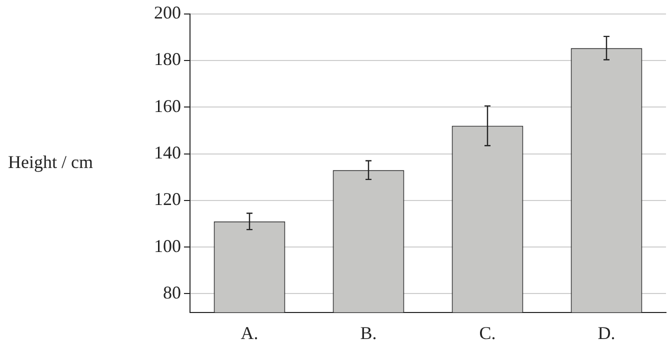  I want to click on y-tick-label: 200, so click(167, 12).